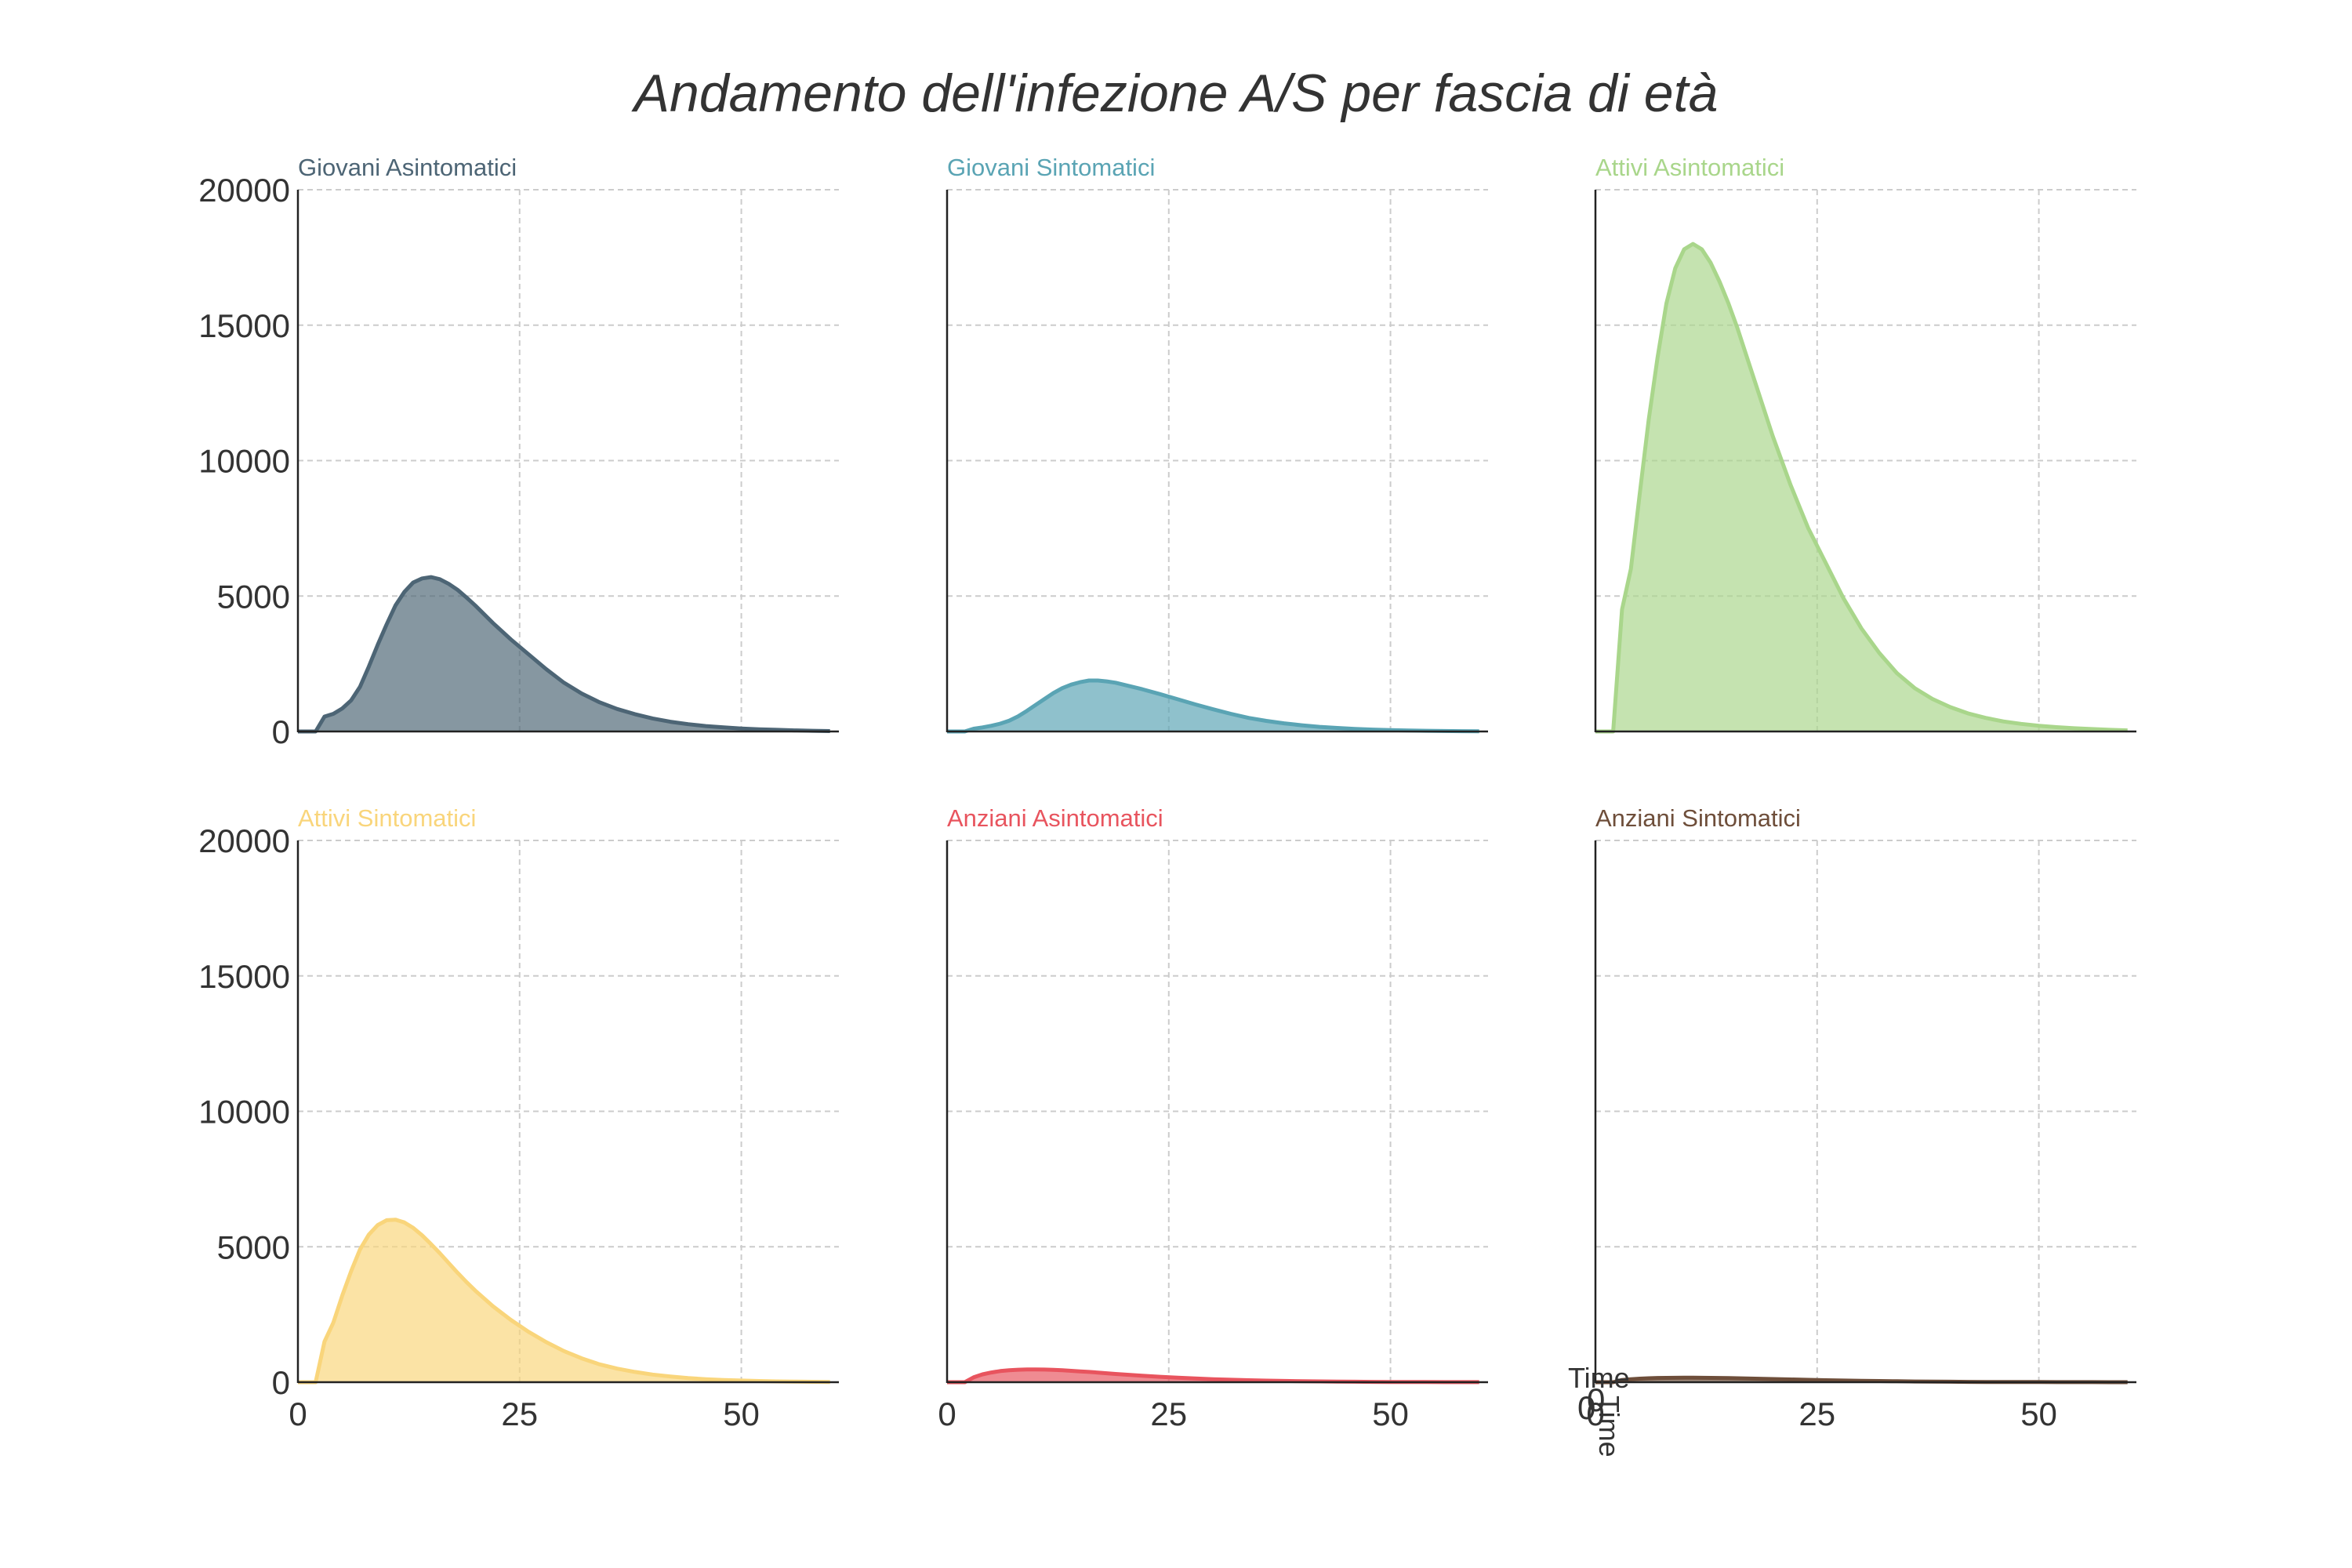 Image resolution: width=2352 pixels, height=1568 pixels. Describe the element at coordinates (1698, 818) in the screenshot. I see `panel-title-anziani-sintomatici: Anziani Sintomatici` at that location.